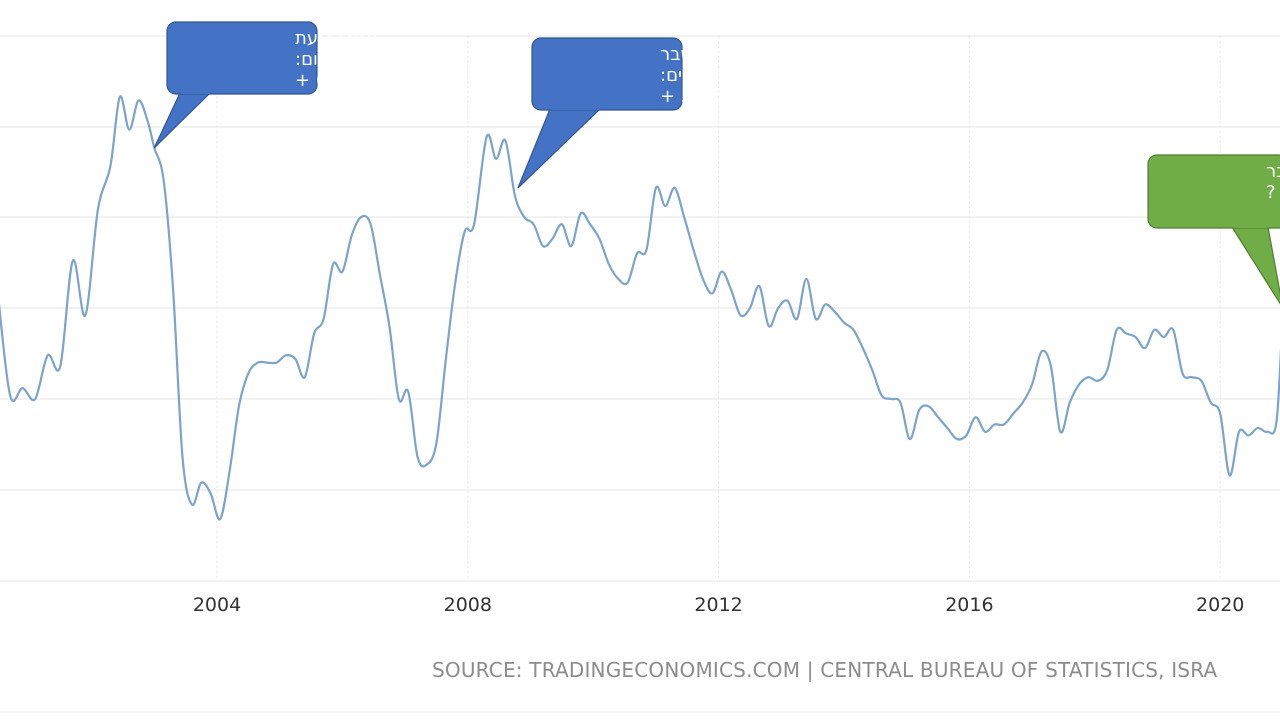  I want to click on callout-line: אחרי בועת, so click(336, 38).